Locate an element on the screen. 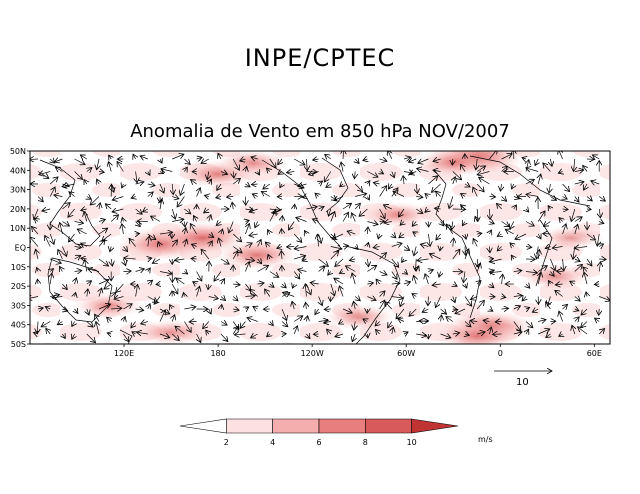 The width and height of the screenshot is (640, 494). colorbar-level-label: 2 is located at coordinates (226, 442).